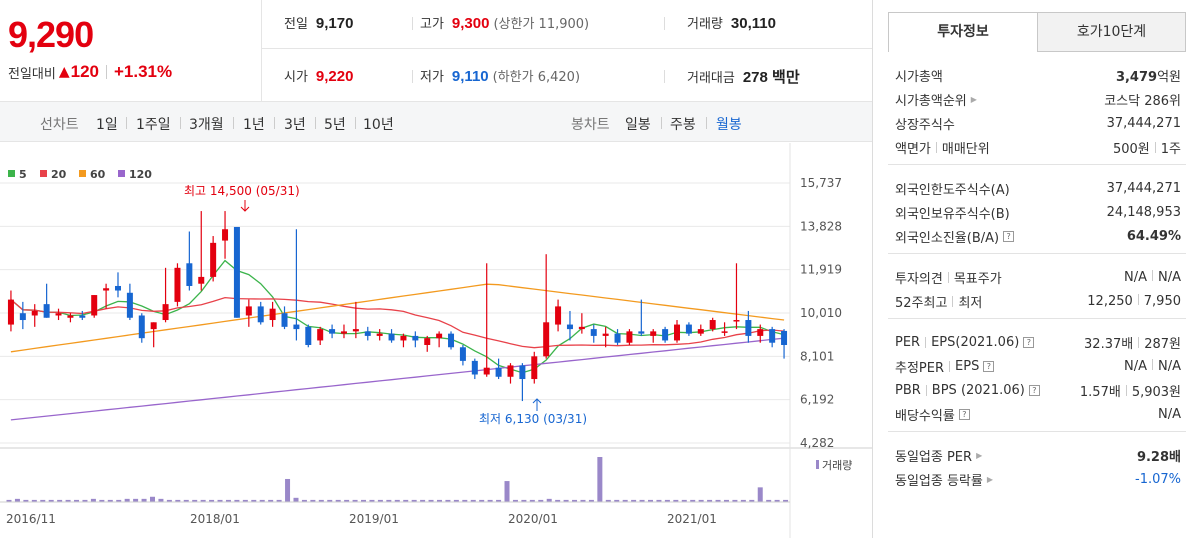  Describe the element at coordinates (1038, 123) in the screenshot. I see `info-row: 상장주식수 37,444,271` at that location.